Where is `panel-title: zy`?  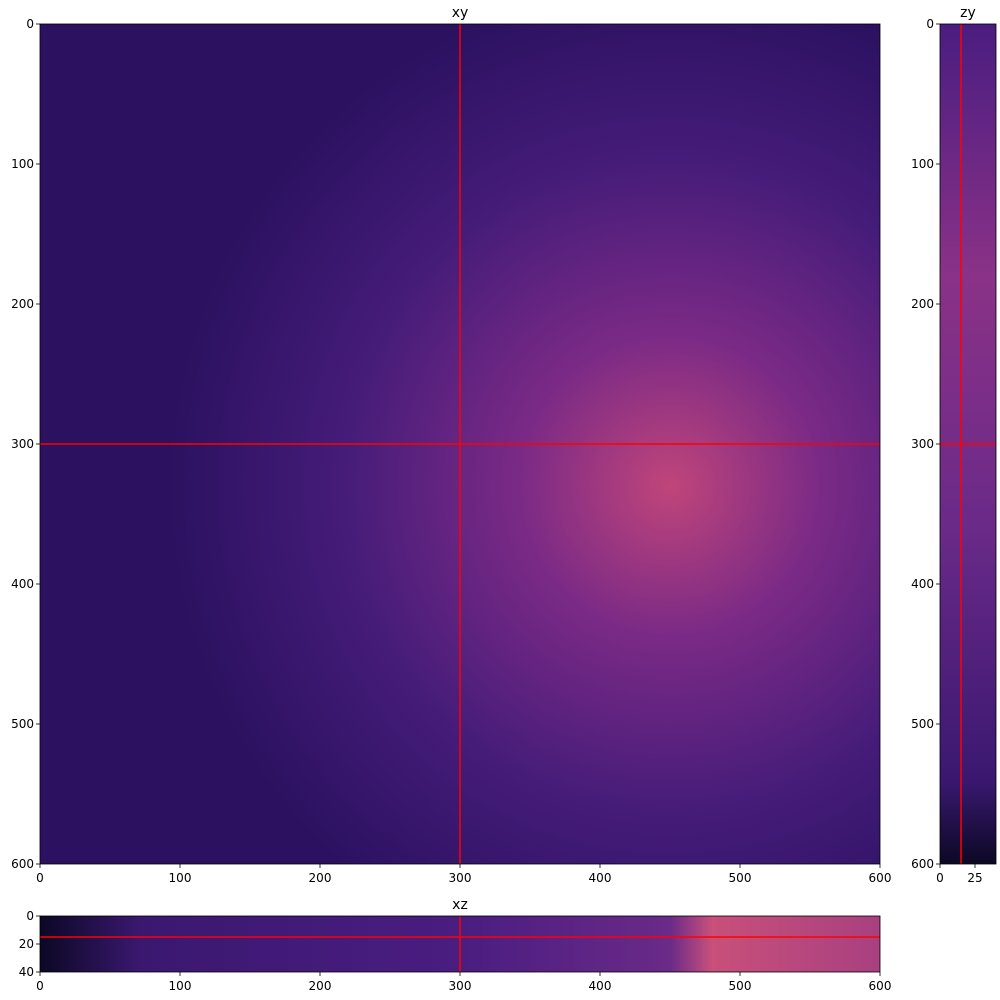 panel-title: zy is located at coordinates (968, 13).